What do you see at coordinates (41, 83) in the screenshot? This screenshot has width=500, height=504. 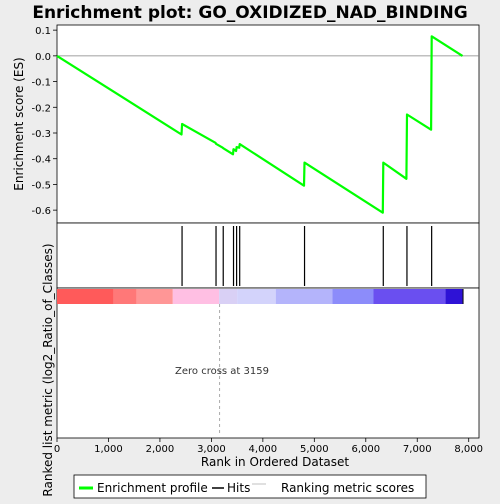 I see `y-tick-label: -0.1` at bounding box center [41, 83].